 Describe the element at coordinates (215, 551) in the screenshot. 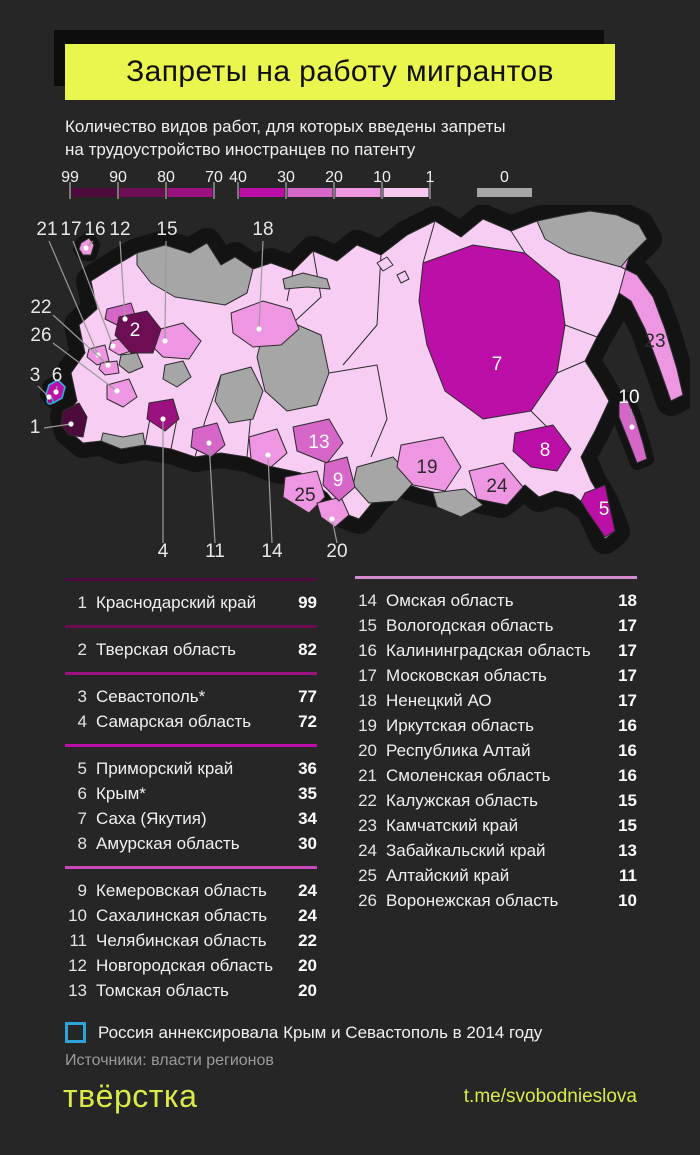

I see `map-callout-label: 11` at that location.